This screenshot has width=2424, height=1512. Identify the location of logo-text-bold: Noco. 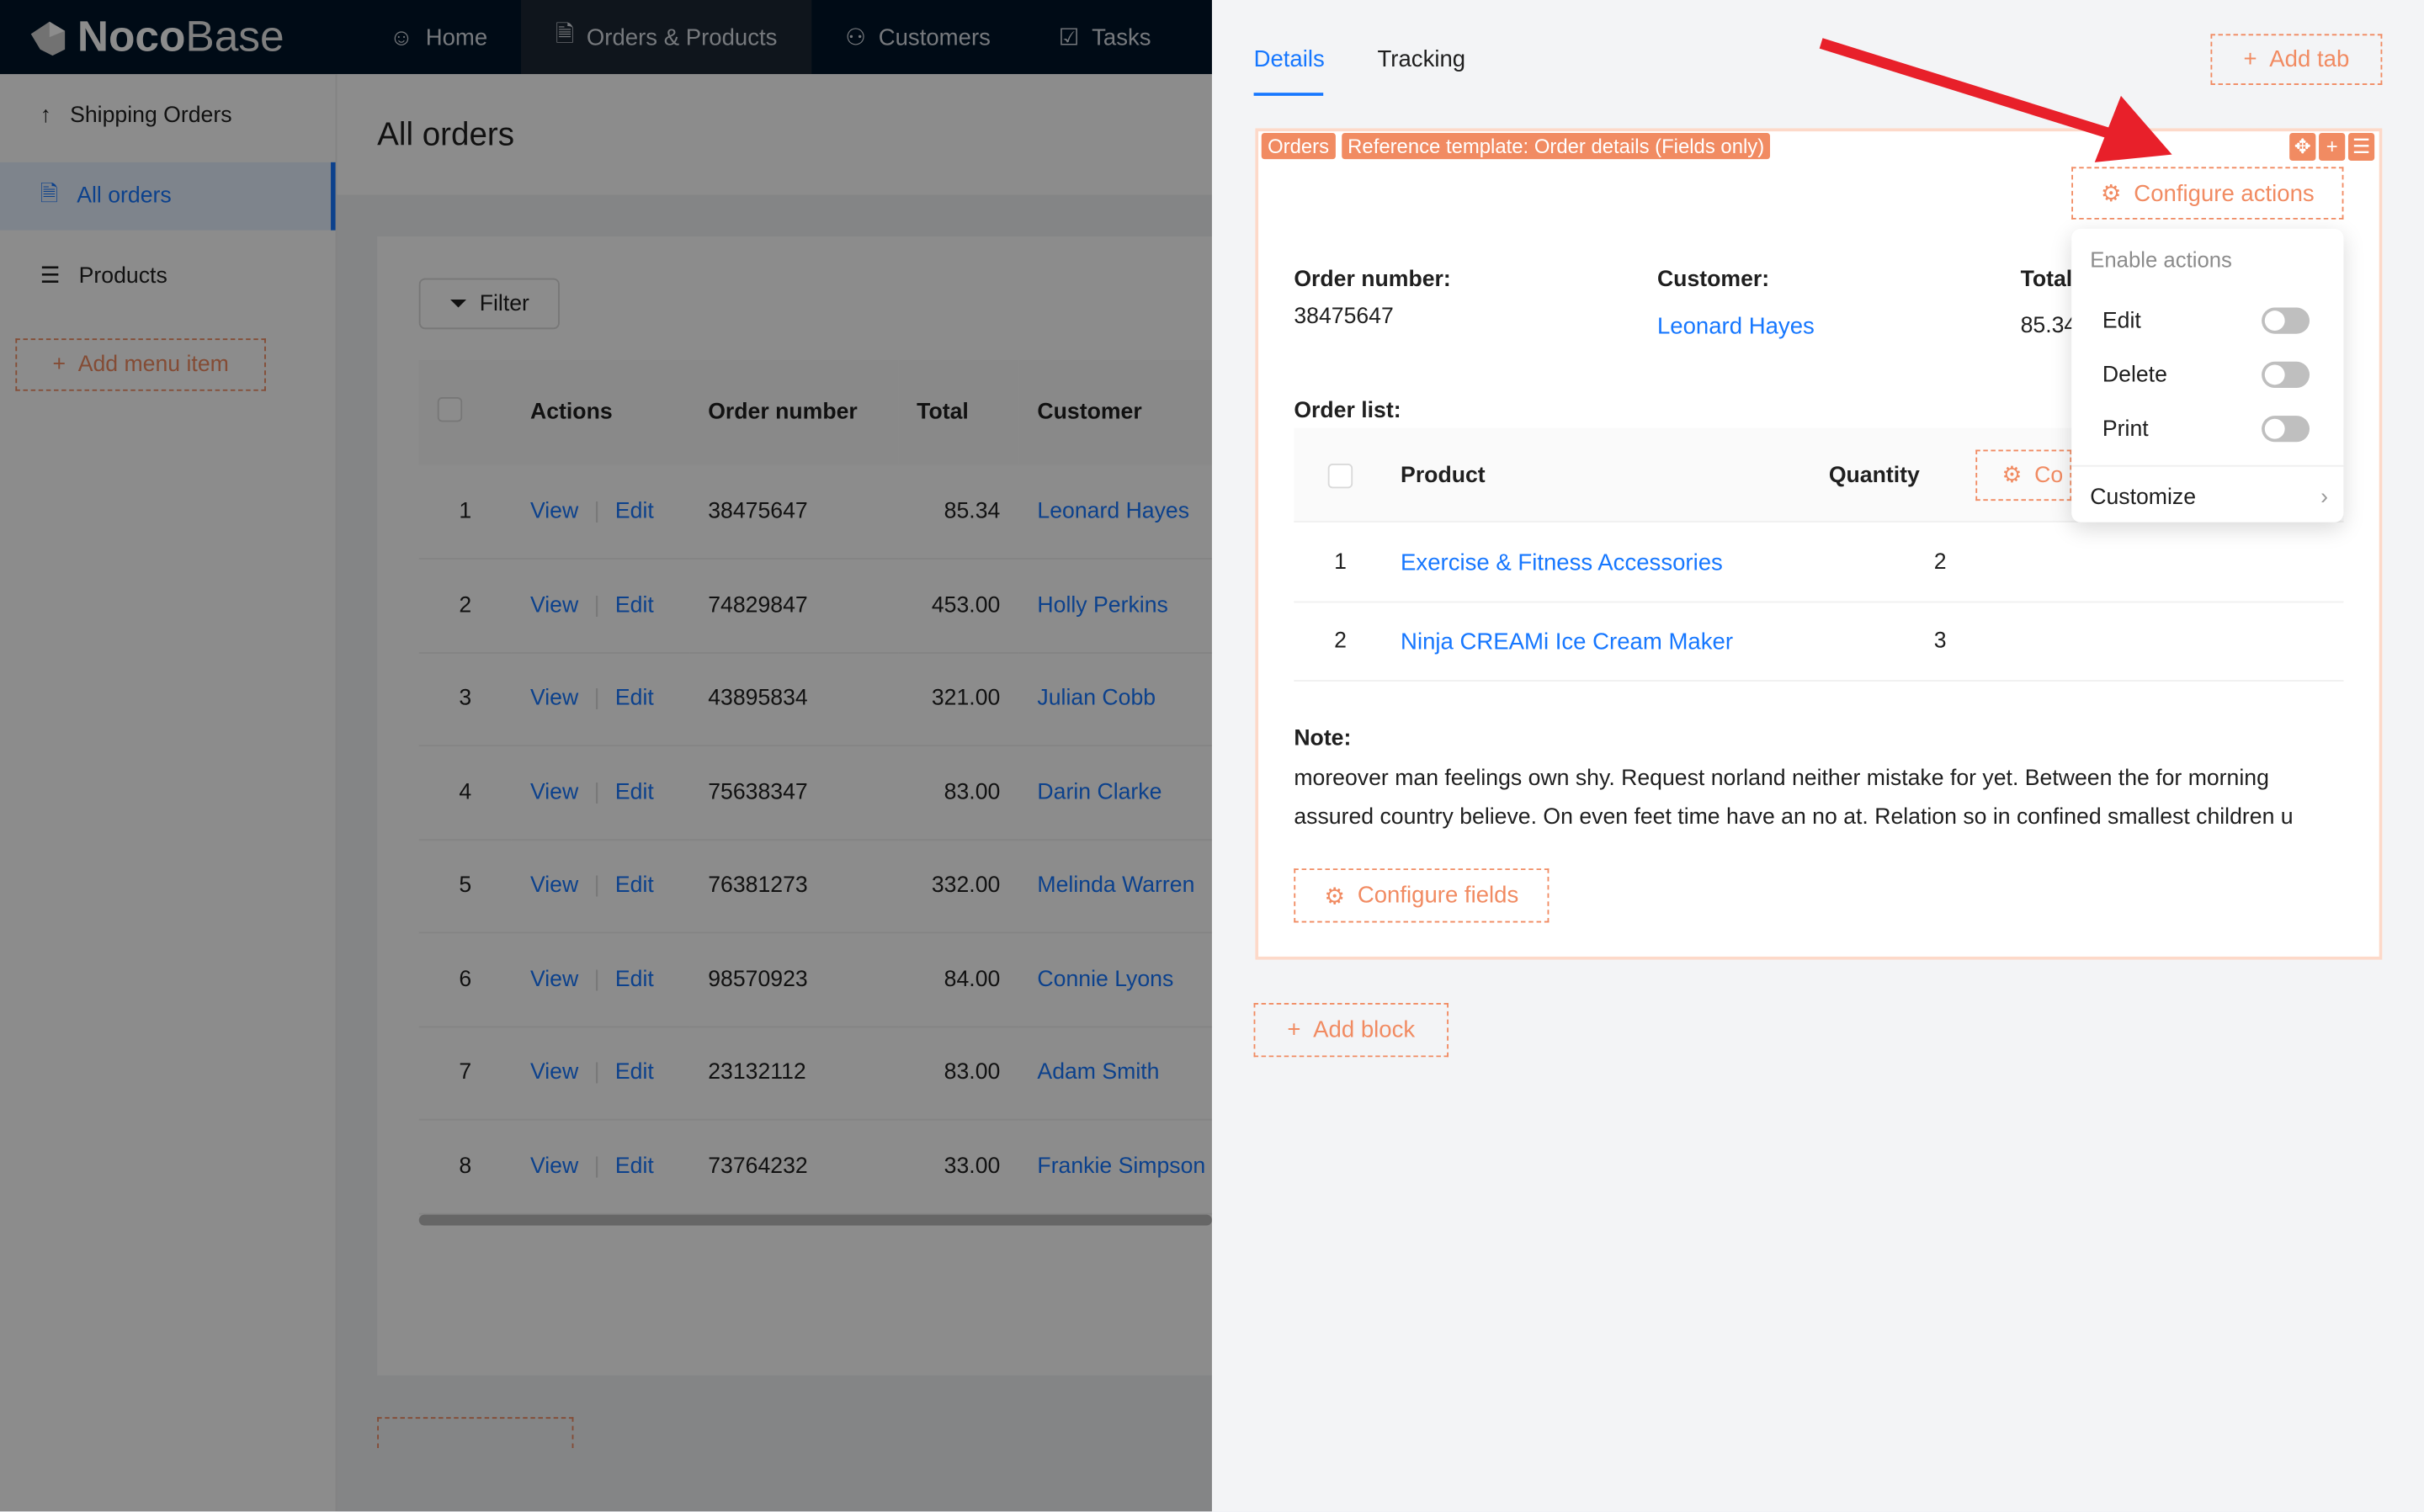
(131, 36).